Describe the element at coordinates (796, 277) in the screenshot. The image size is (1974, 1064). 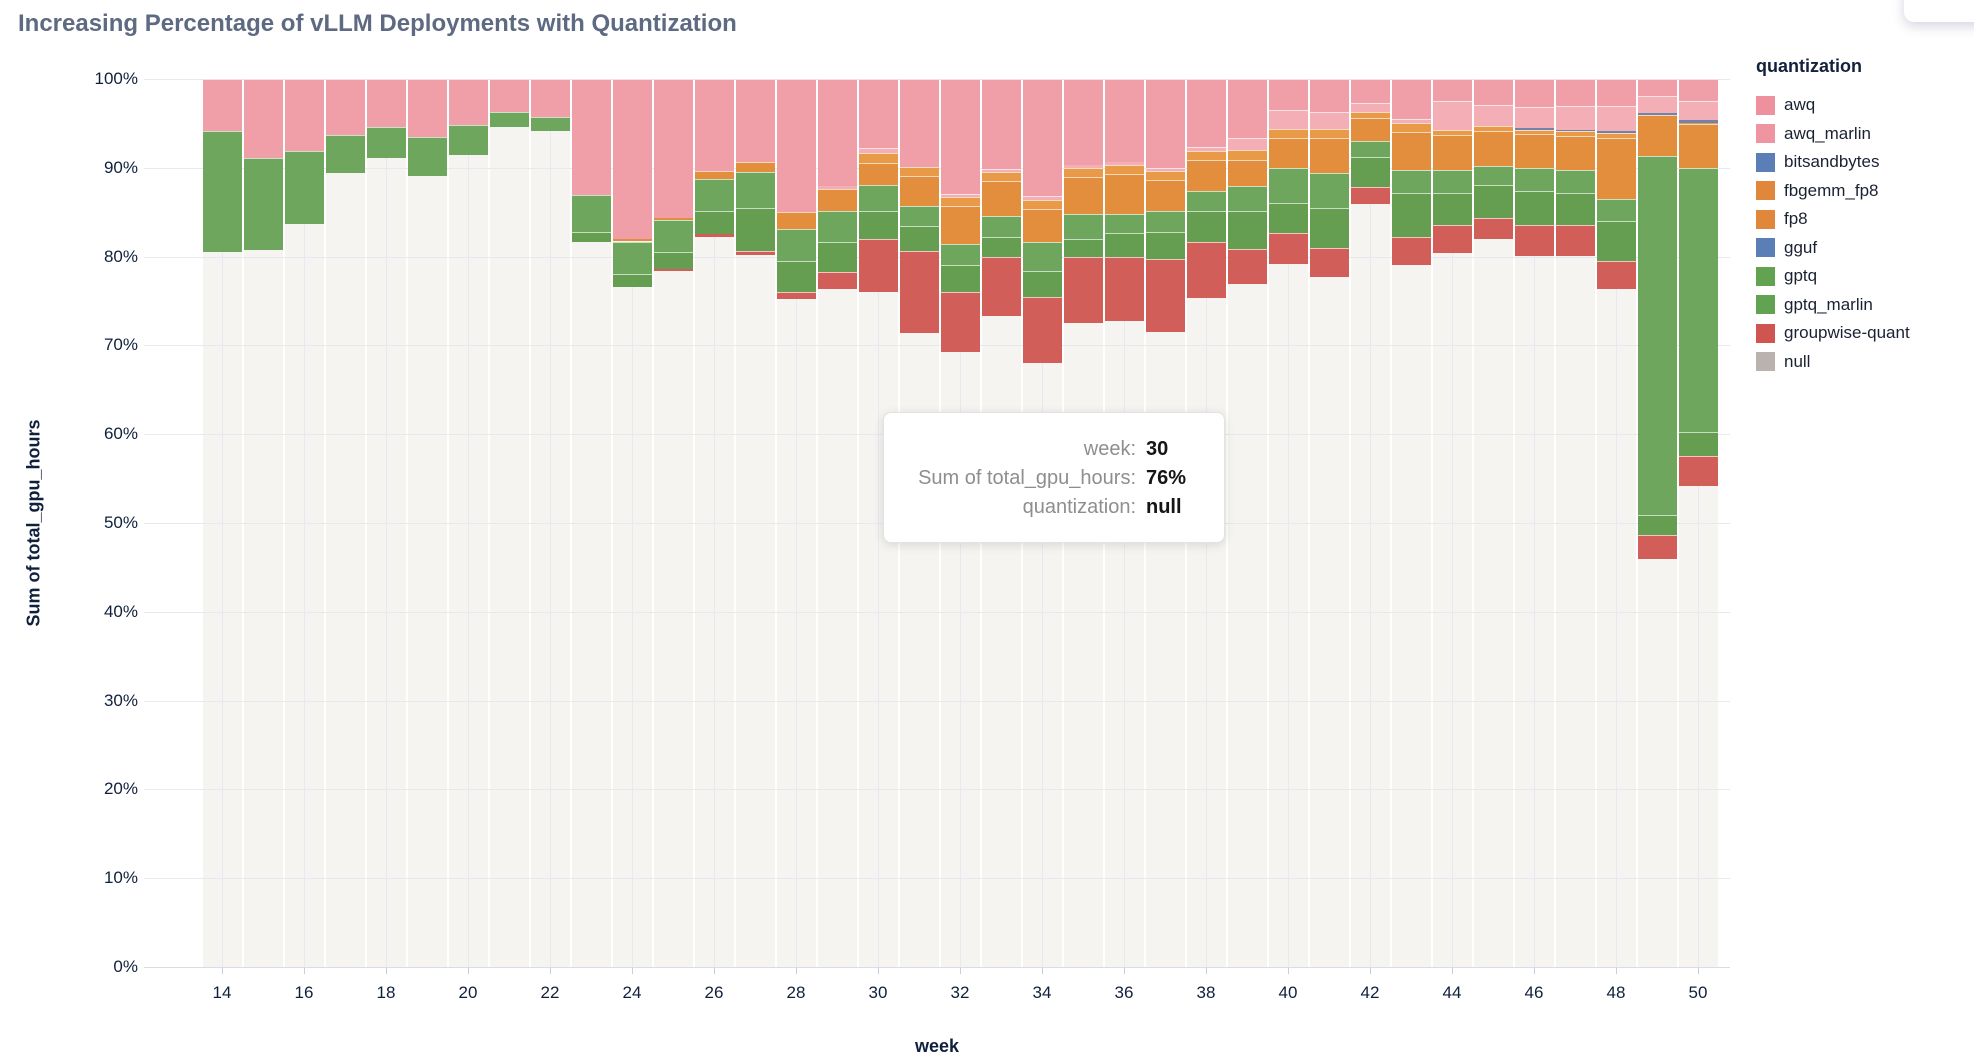
I see `bar-segment-week-28-gptq_marlin` at that location.